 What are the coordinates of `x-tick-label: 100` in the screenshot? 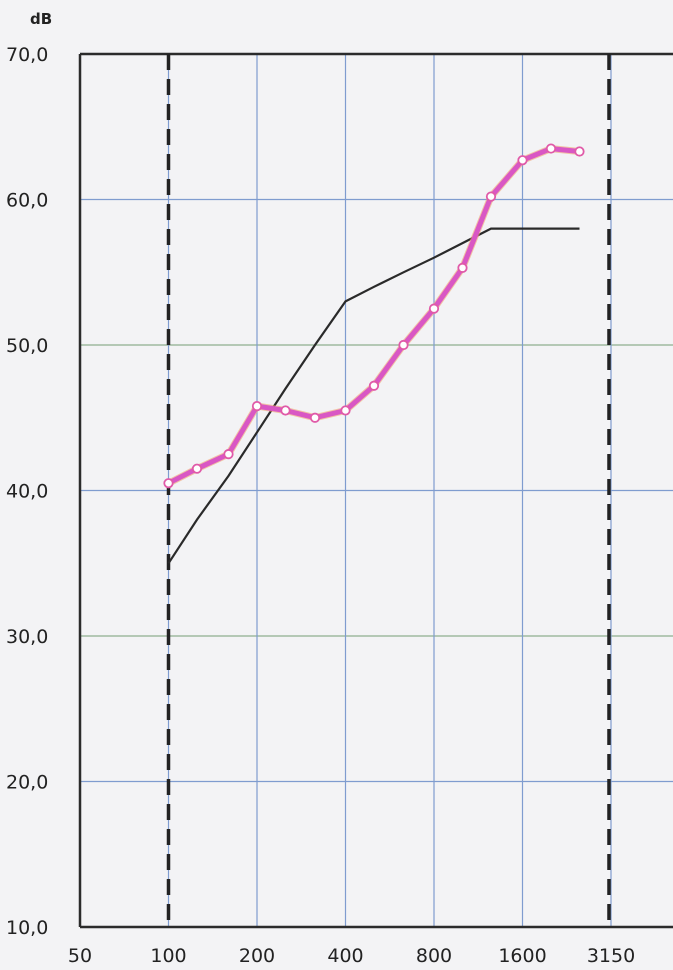 It's located at (168, 956).